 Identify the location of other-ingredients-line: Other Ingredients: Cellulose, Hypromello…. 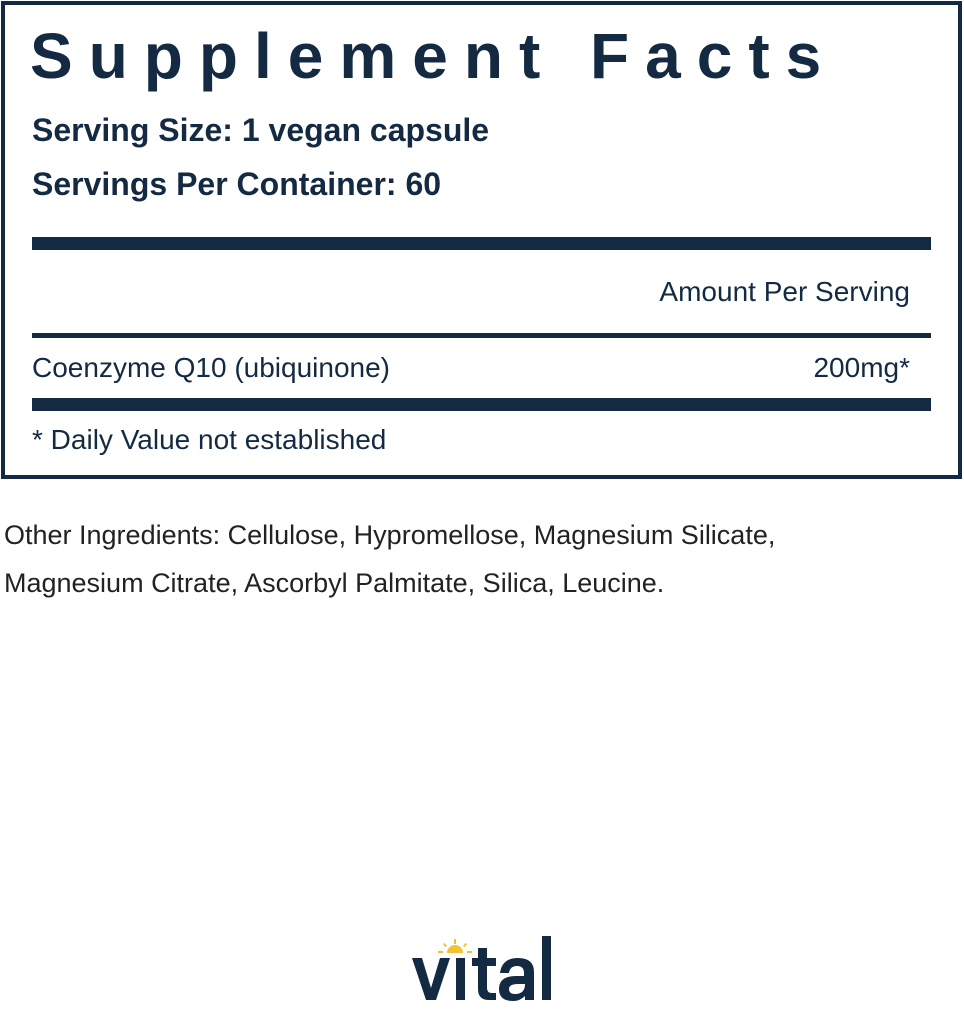
(390, 535).